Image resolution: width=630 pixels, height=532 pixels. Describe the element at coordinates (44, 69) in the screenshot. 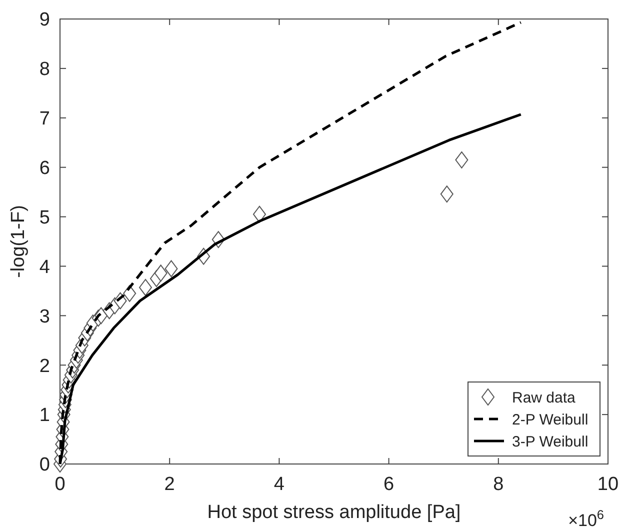

I see `y-tick-label: 8` at that location.